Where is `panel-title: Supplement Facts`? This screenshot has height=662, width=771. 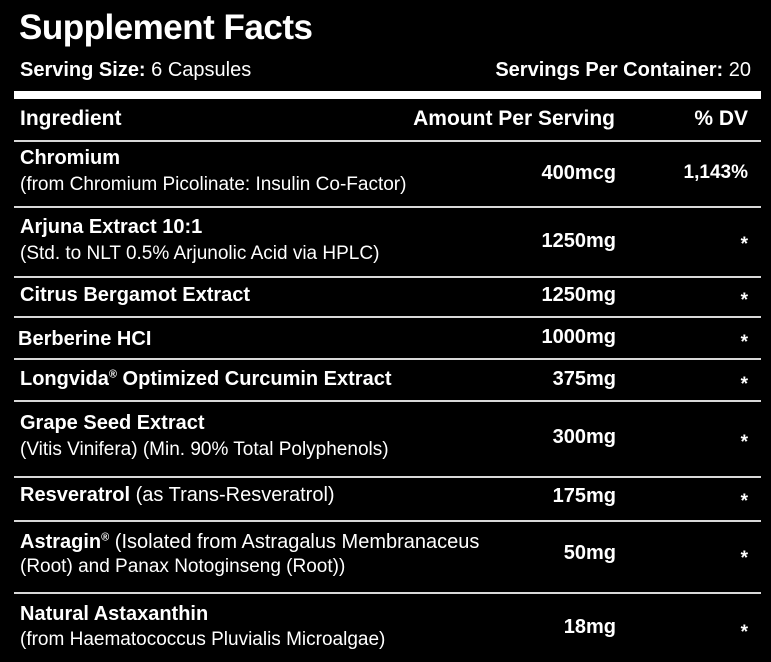
panel-title: Supplement Facts is located at coordinates (166, 27).